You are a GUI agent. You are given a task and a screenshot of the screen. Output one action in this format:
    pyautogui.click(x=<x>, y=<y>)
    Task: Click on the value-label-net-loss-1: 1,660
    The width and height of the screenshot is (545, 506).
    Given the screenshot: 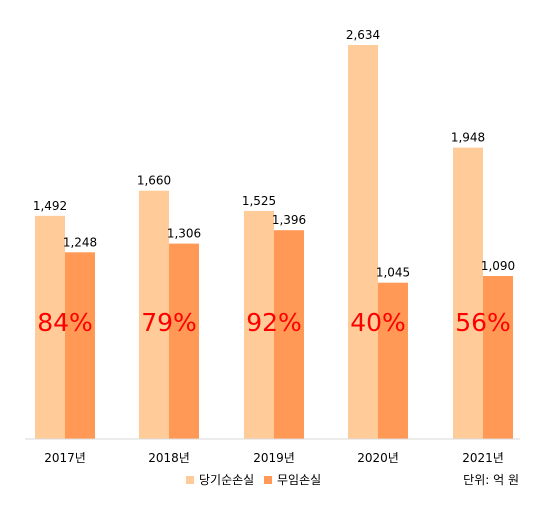 What is the action you would take?
    pyautogui.click(x=154, y=181)
    